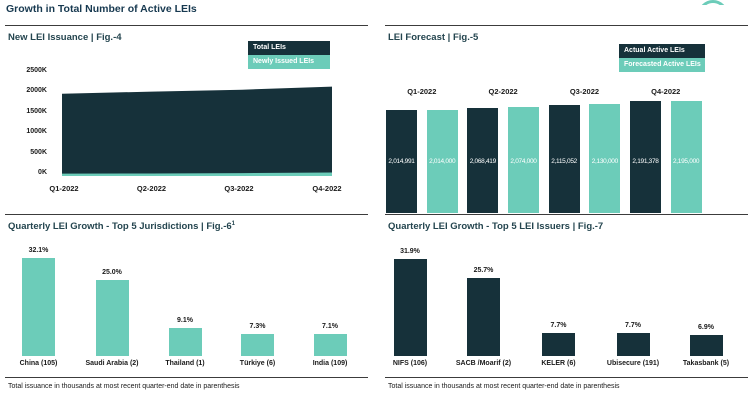 The image size is (750, 405). I want to click on fig5-bar-value-label: 2,014,000, so click(442, 161).